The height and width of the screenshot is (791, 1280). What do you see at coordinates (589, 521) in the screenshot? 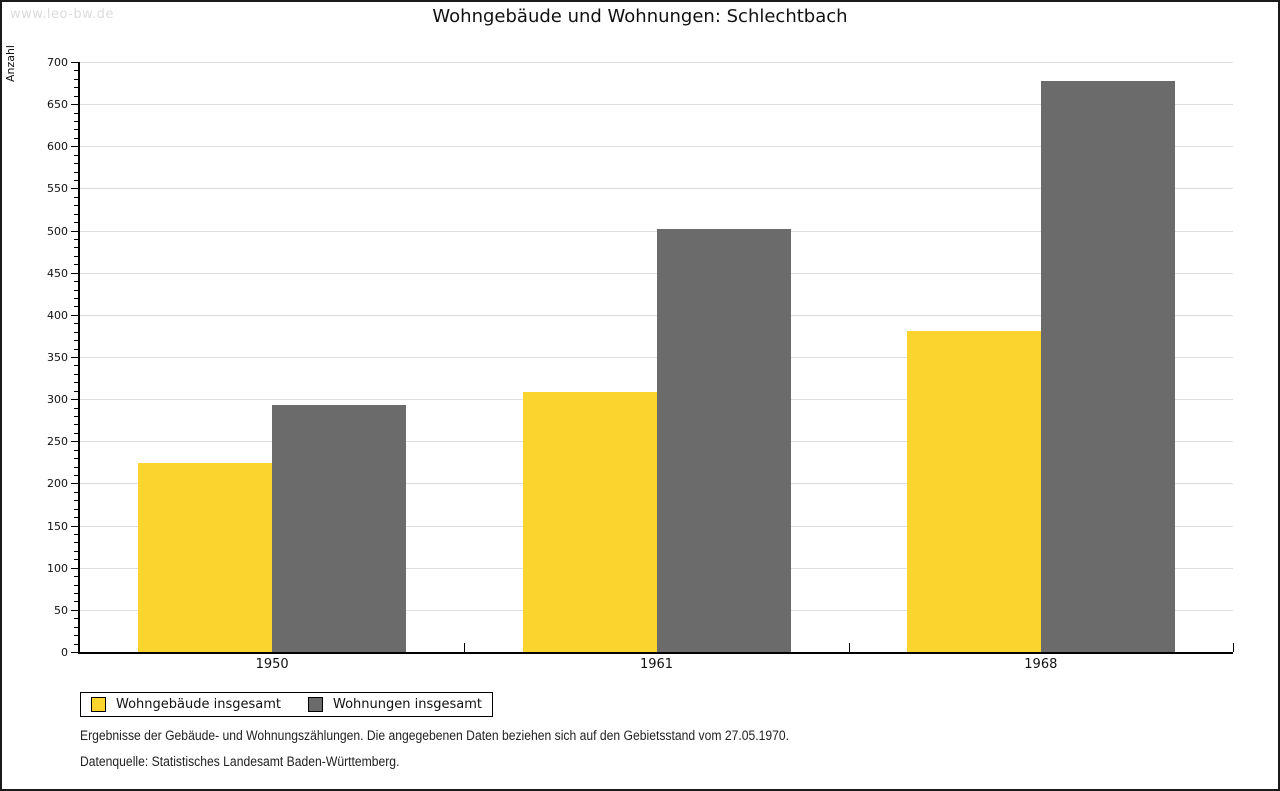
I see `bar-1961-wohngebaeude` at bounding box center [589, 521].